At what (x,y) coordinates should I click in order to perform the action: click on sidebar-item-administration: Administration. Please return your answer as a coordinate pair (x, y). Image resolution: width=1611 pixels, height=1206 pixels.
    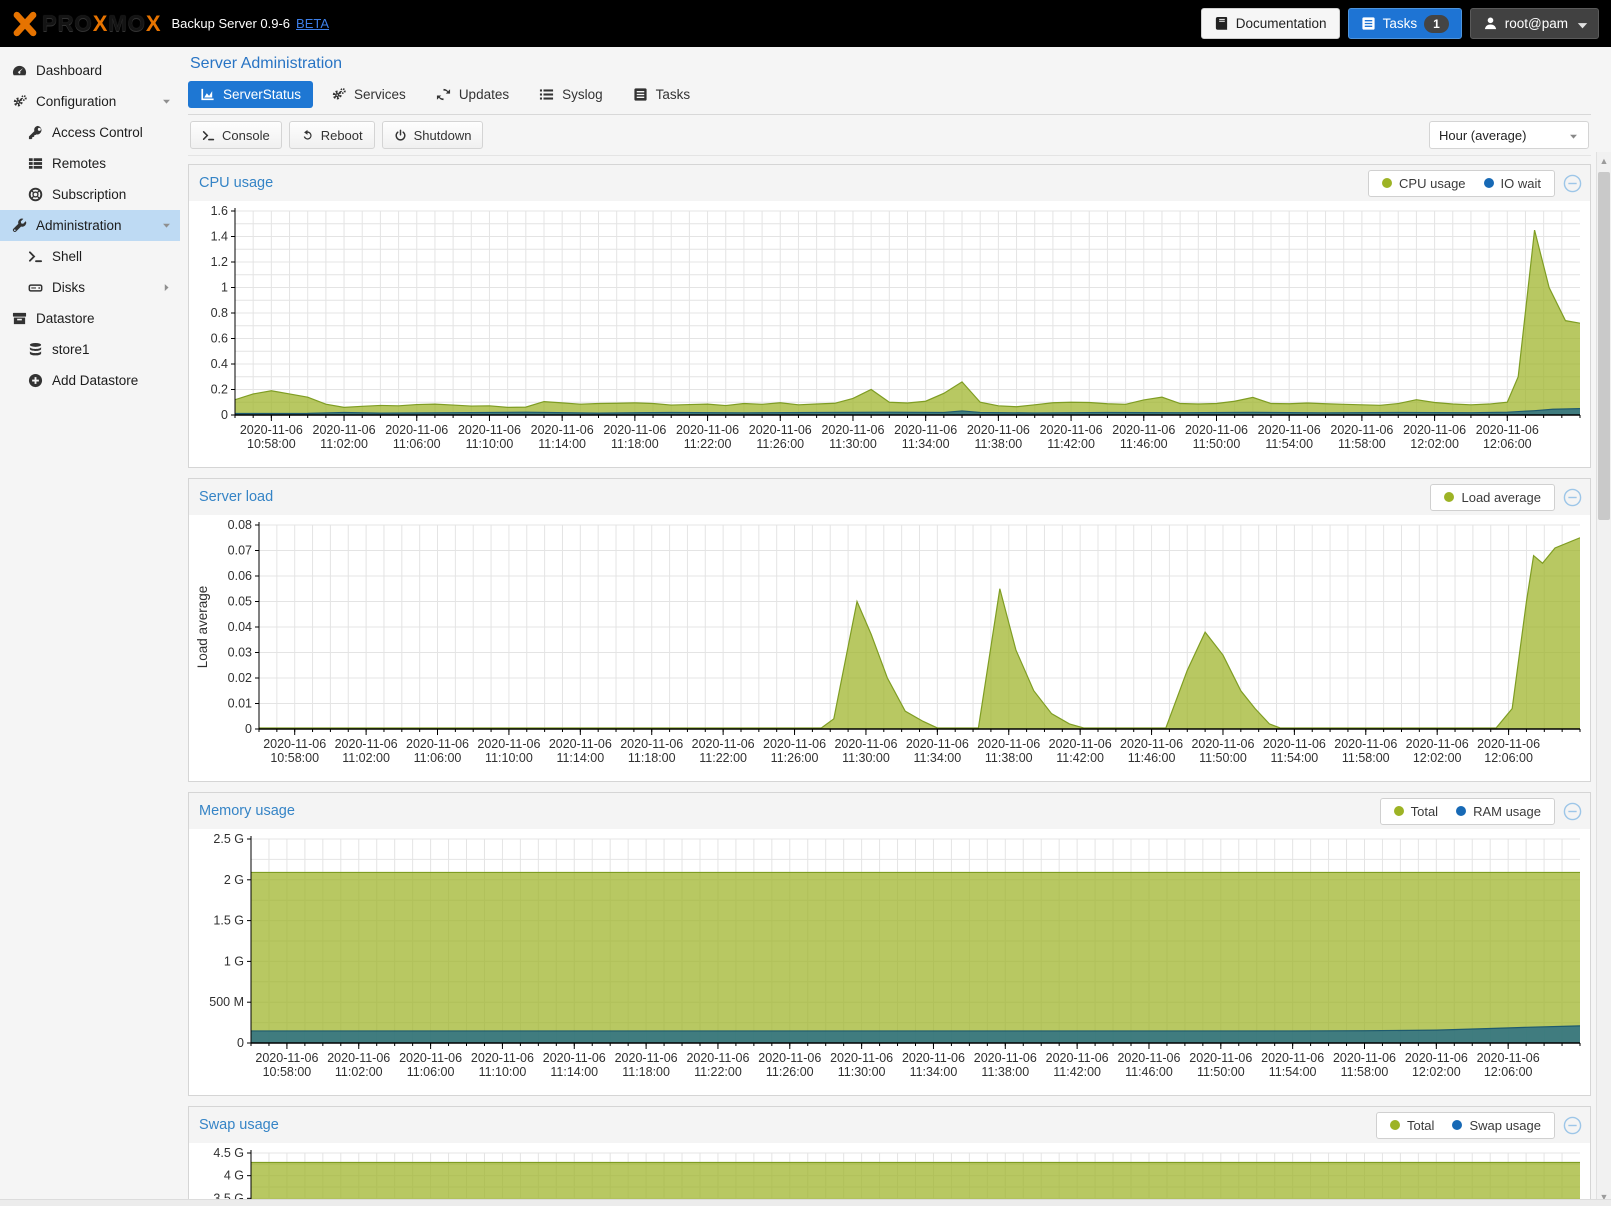
    Looking at the image, I should click on (90, 225).